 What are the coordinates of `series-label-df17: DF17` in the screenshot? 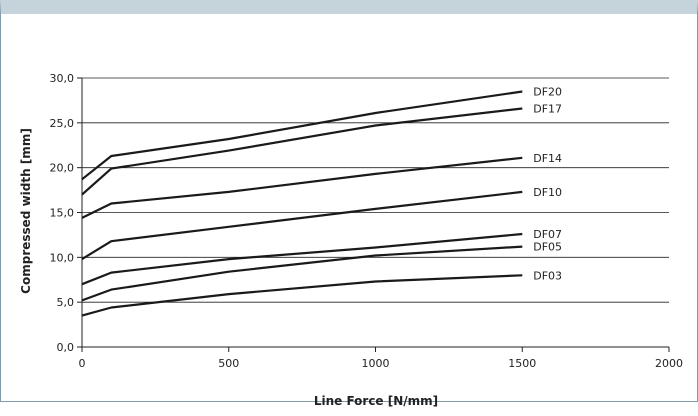 It's located at (547, 108).